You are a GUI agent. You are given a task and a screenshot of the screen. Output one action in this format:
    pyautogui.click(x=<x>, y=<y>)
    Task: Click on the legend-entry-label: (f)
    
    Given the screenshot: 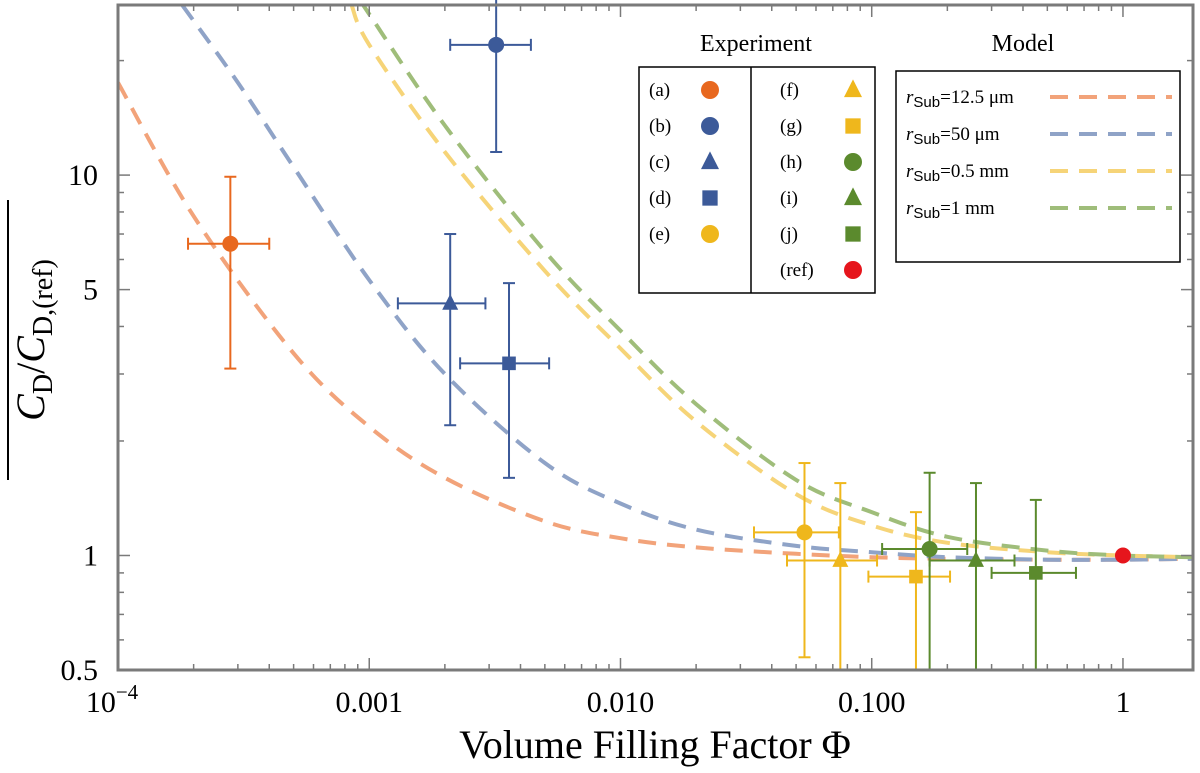 What is the action you would take?
    pyautogui.click(x=789, y=90)
    